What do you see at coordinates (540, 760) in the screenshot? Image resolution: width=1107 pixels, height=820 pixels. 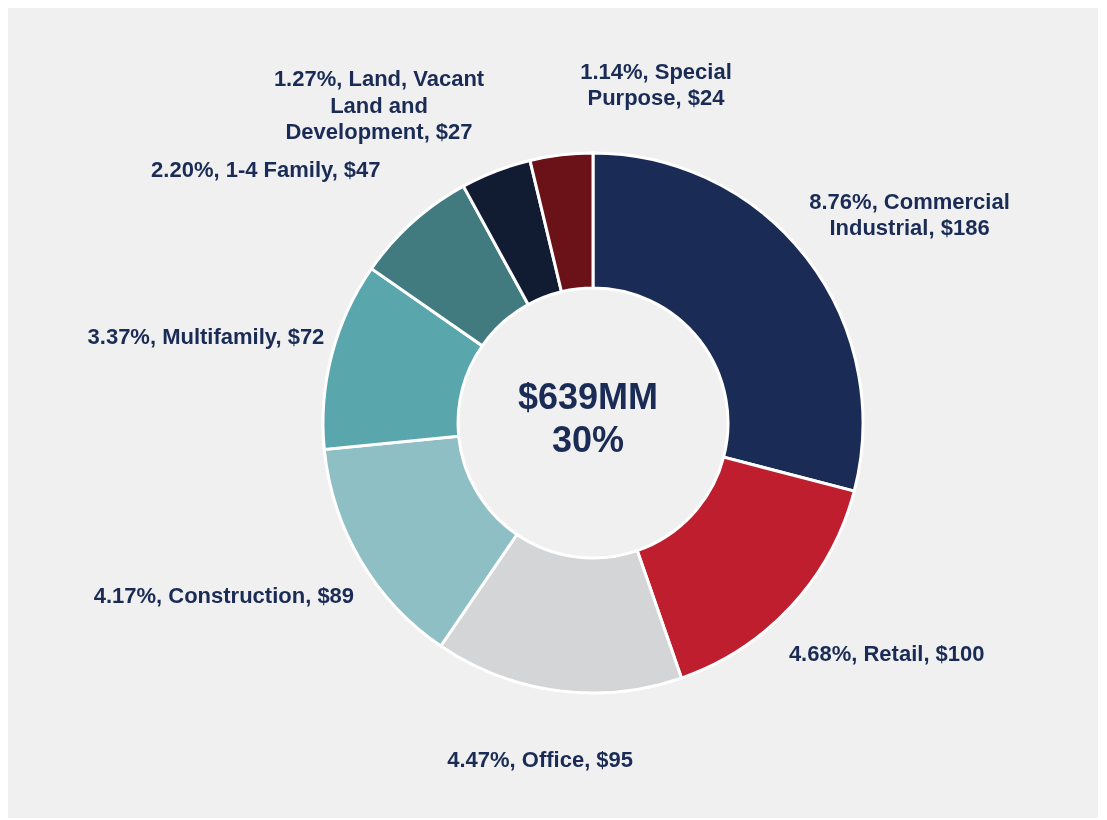 I see `slice-label: 4.47%, Office, $95` at bounding box center [540, 760].